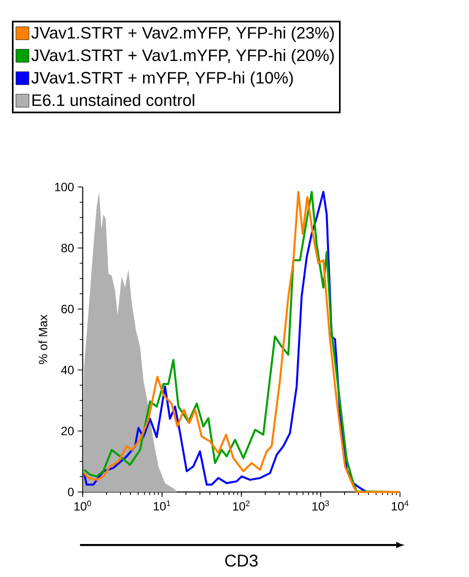 This screenshot has width=469, height=577. I want to click on legend-label: JVav1.STRT + mYFP, YFP-hi (10%), so click(162, 79).